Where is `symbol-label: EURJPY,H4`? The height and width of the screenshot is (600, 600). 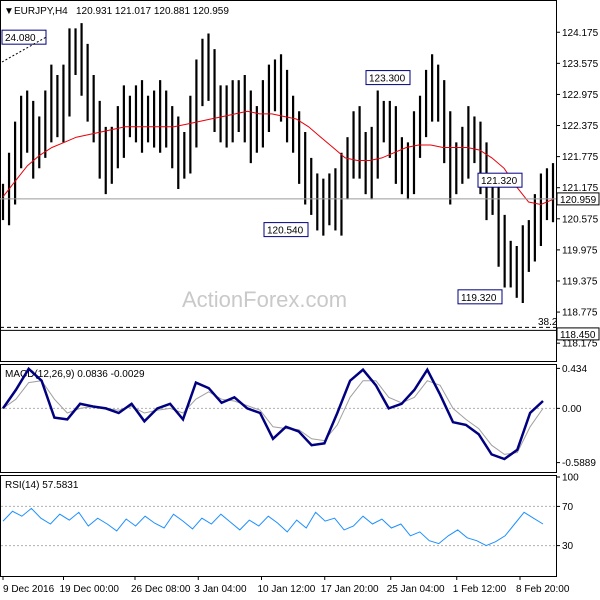
symbol-label: EURJPY,H4 is located at coordinates (41, 11).